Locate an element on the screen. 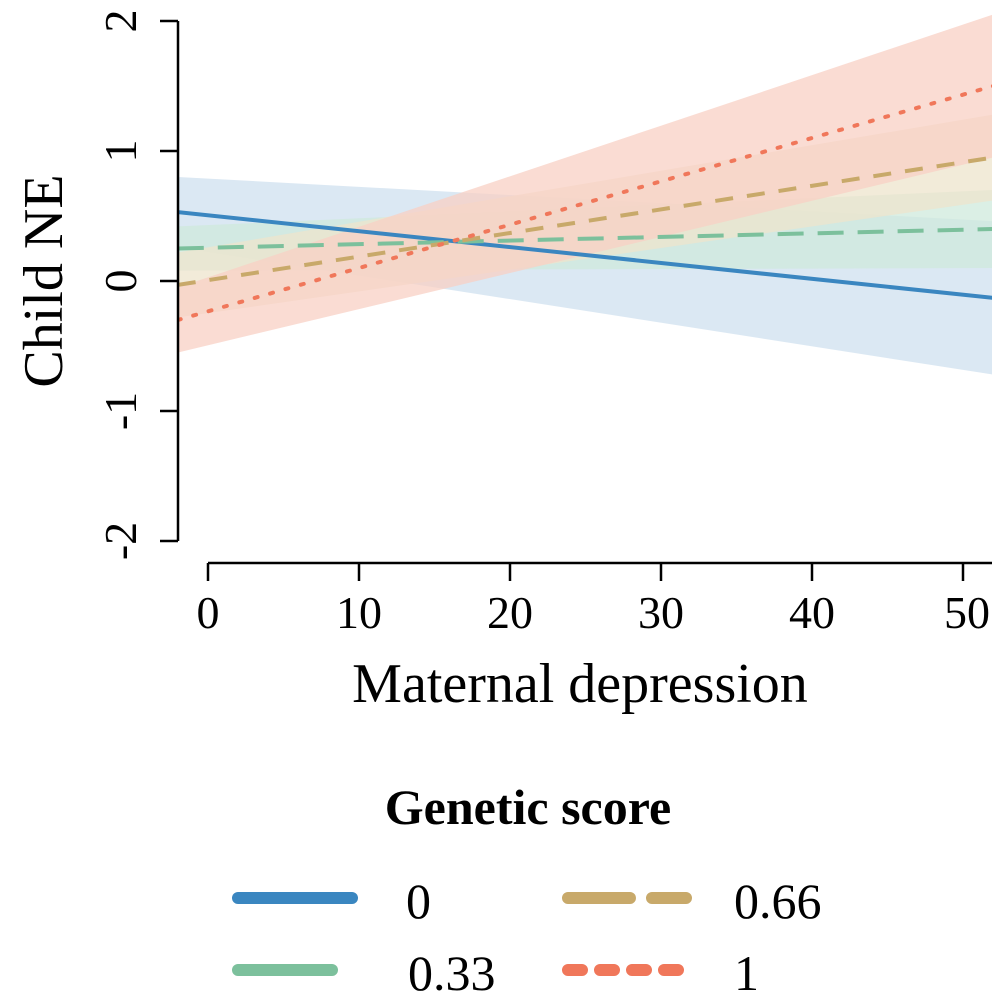  y-tick-label: 2 is located at coordinates (120, 21).